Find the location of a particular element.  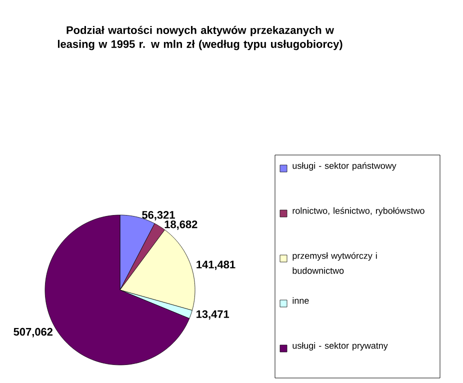

legend-label: inne is located at coordinates (300, 300).